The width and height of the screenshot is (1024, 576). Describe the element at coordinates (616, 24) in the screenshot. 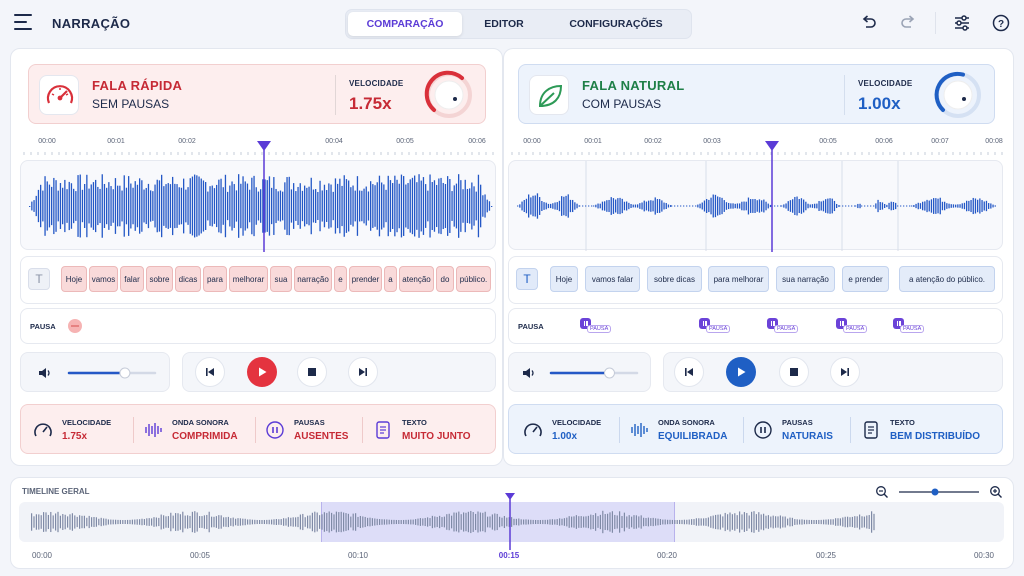

I see `tab-configuracoes: CONFIGURAÇÕES` at that location.